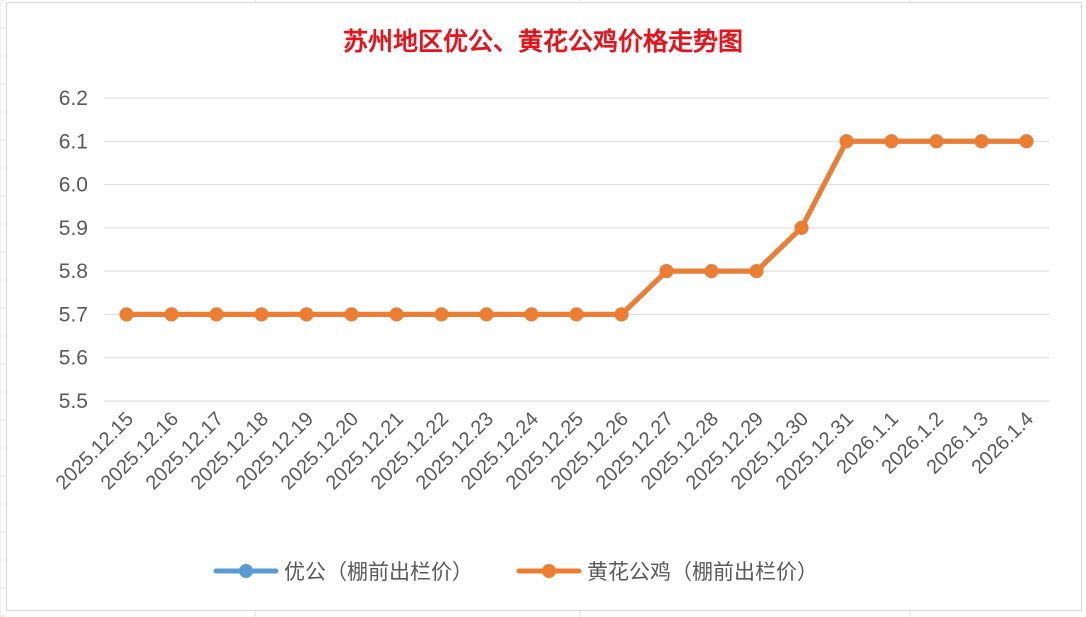 This screenshot has height=617, width=1086. I want to click on legend: 优公（棚前出栏价） 黄花公鸡（棚前出栏价）, so click(517, 572).